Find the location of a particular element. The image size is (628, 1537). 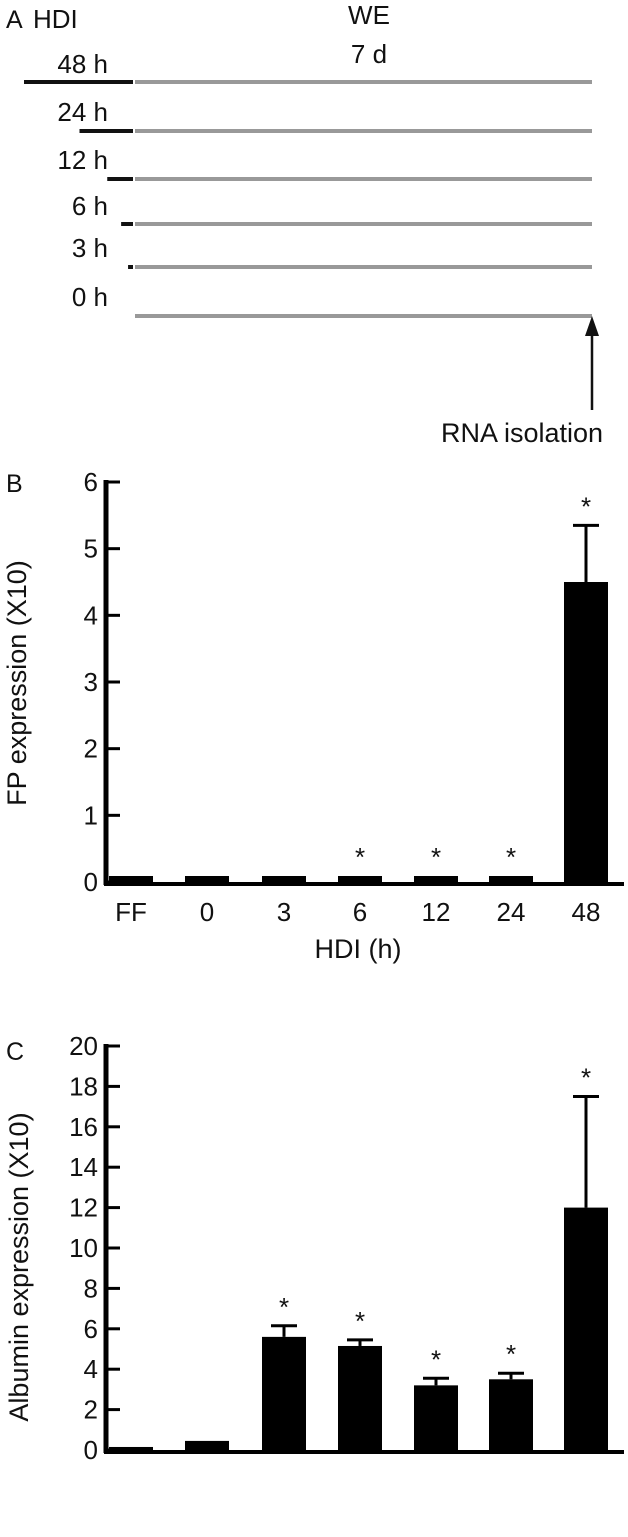

panel-c-letter: C is located at coordinates (15, 1052).